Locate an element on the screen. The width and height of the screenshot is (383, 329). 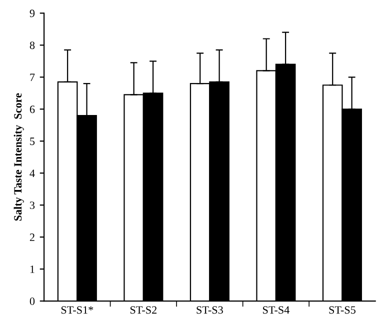
y-tick-label: 5 is located at coordinates (32, 142).